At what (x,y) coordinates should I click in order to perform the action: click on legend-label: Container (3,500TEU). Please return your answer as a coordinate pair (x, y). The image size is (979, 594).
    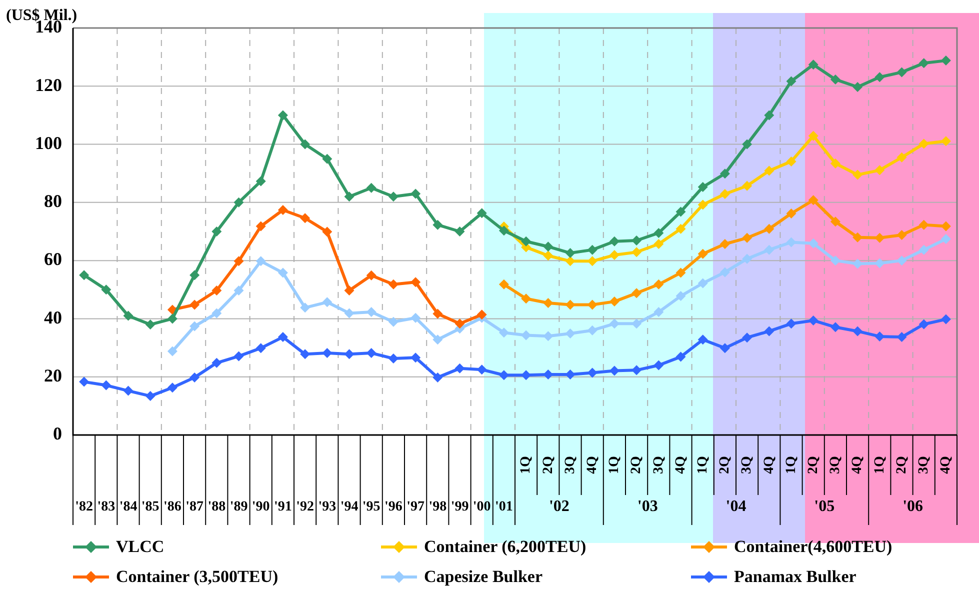
    Looking at the image, I should click on (197, 577).